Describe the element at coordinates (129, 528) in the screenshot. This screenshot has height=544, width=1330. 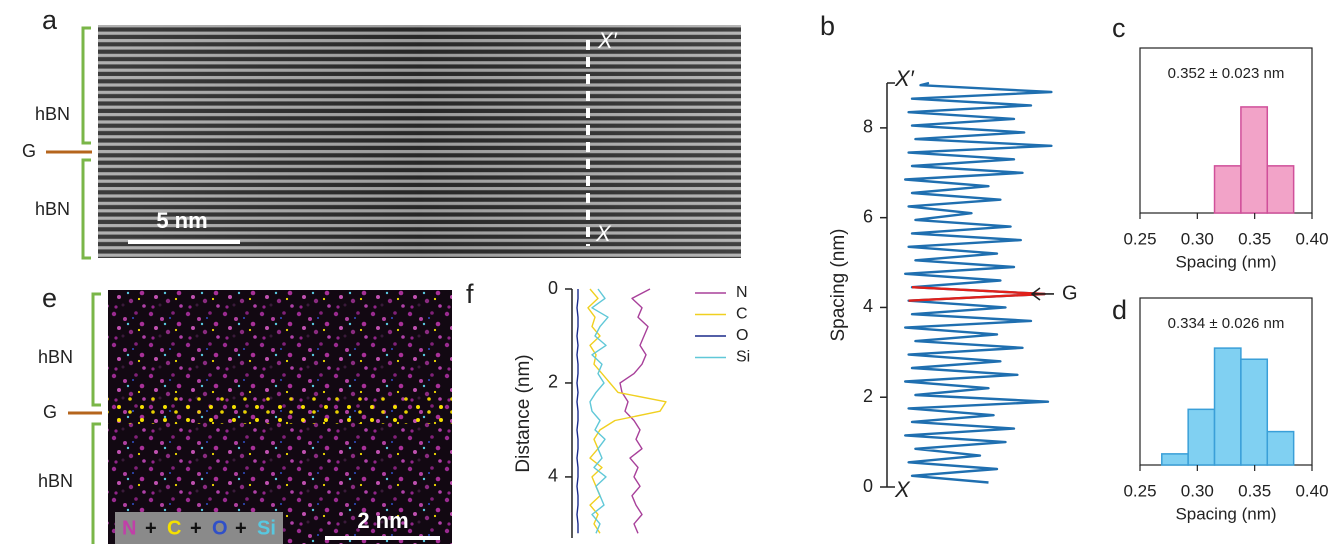
I see `legend-element: N` at that location.